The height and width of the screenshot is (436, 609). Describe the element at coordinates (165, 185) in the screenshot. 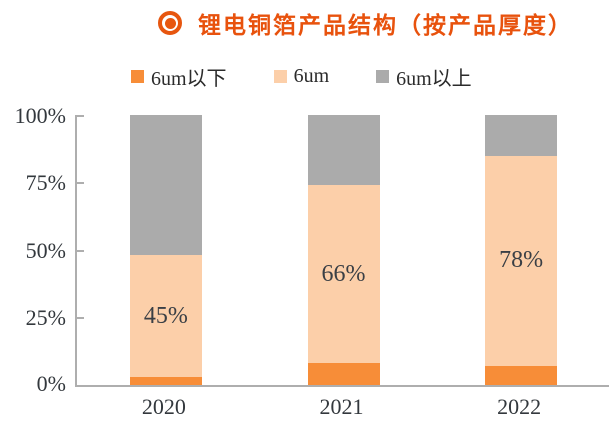

I see `bar-segment-2020-6um以上` at that location.